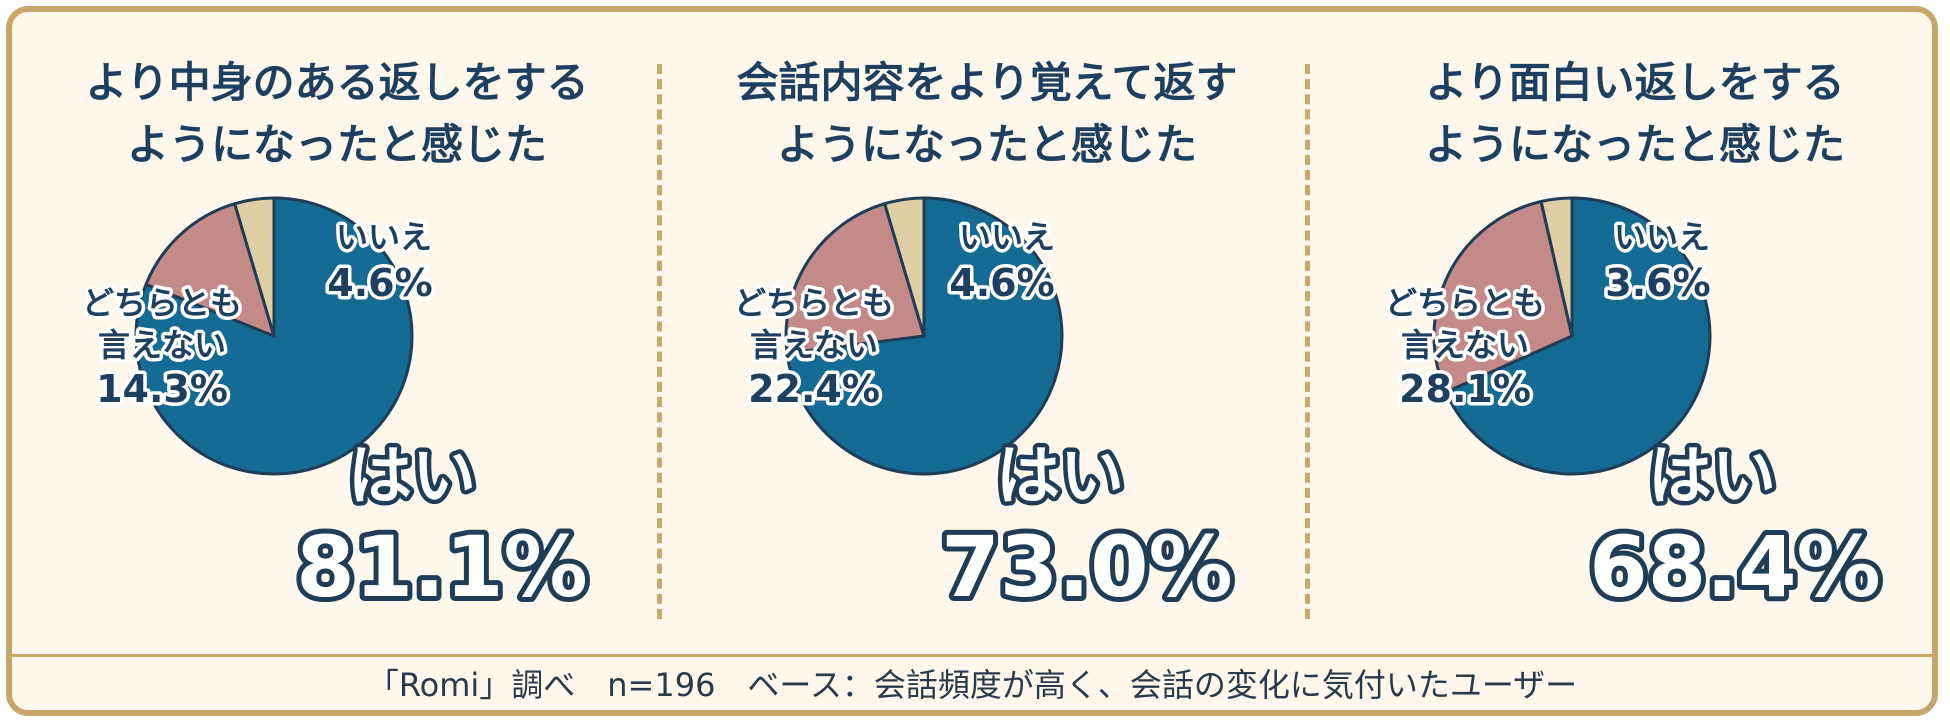 The height and width of the screenshot is (727, 1950). Describe the element at coordinates (1635, 82) in the screenshot. I see `chart-title-3-line-1: より面白い返しをする` at that location.